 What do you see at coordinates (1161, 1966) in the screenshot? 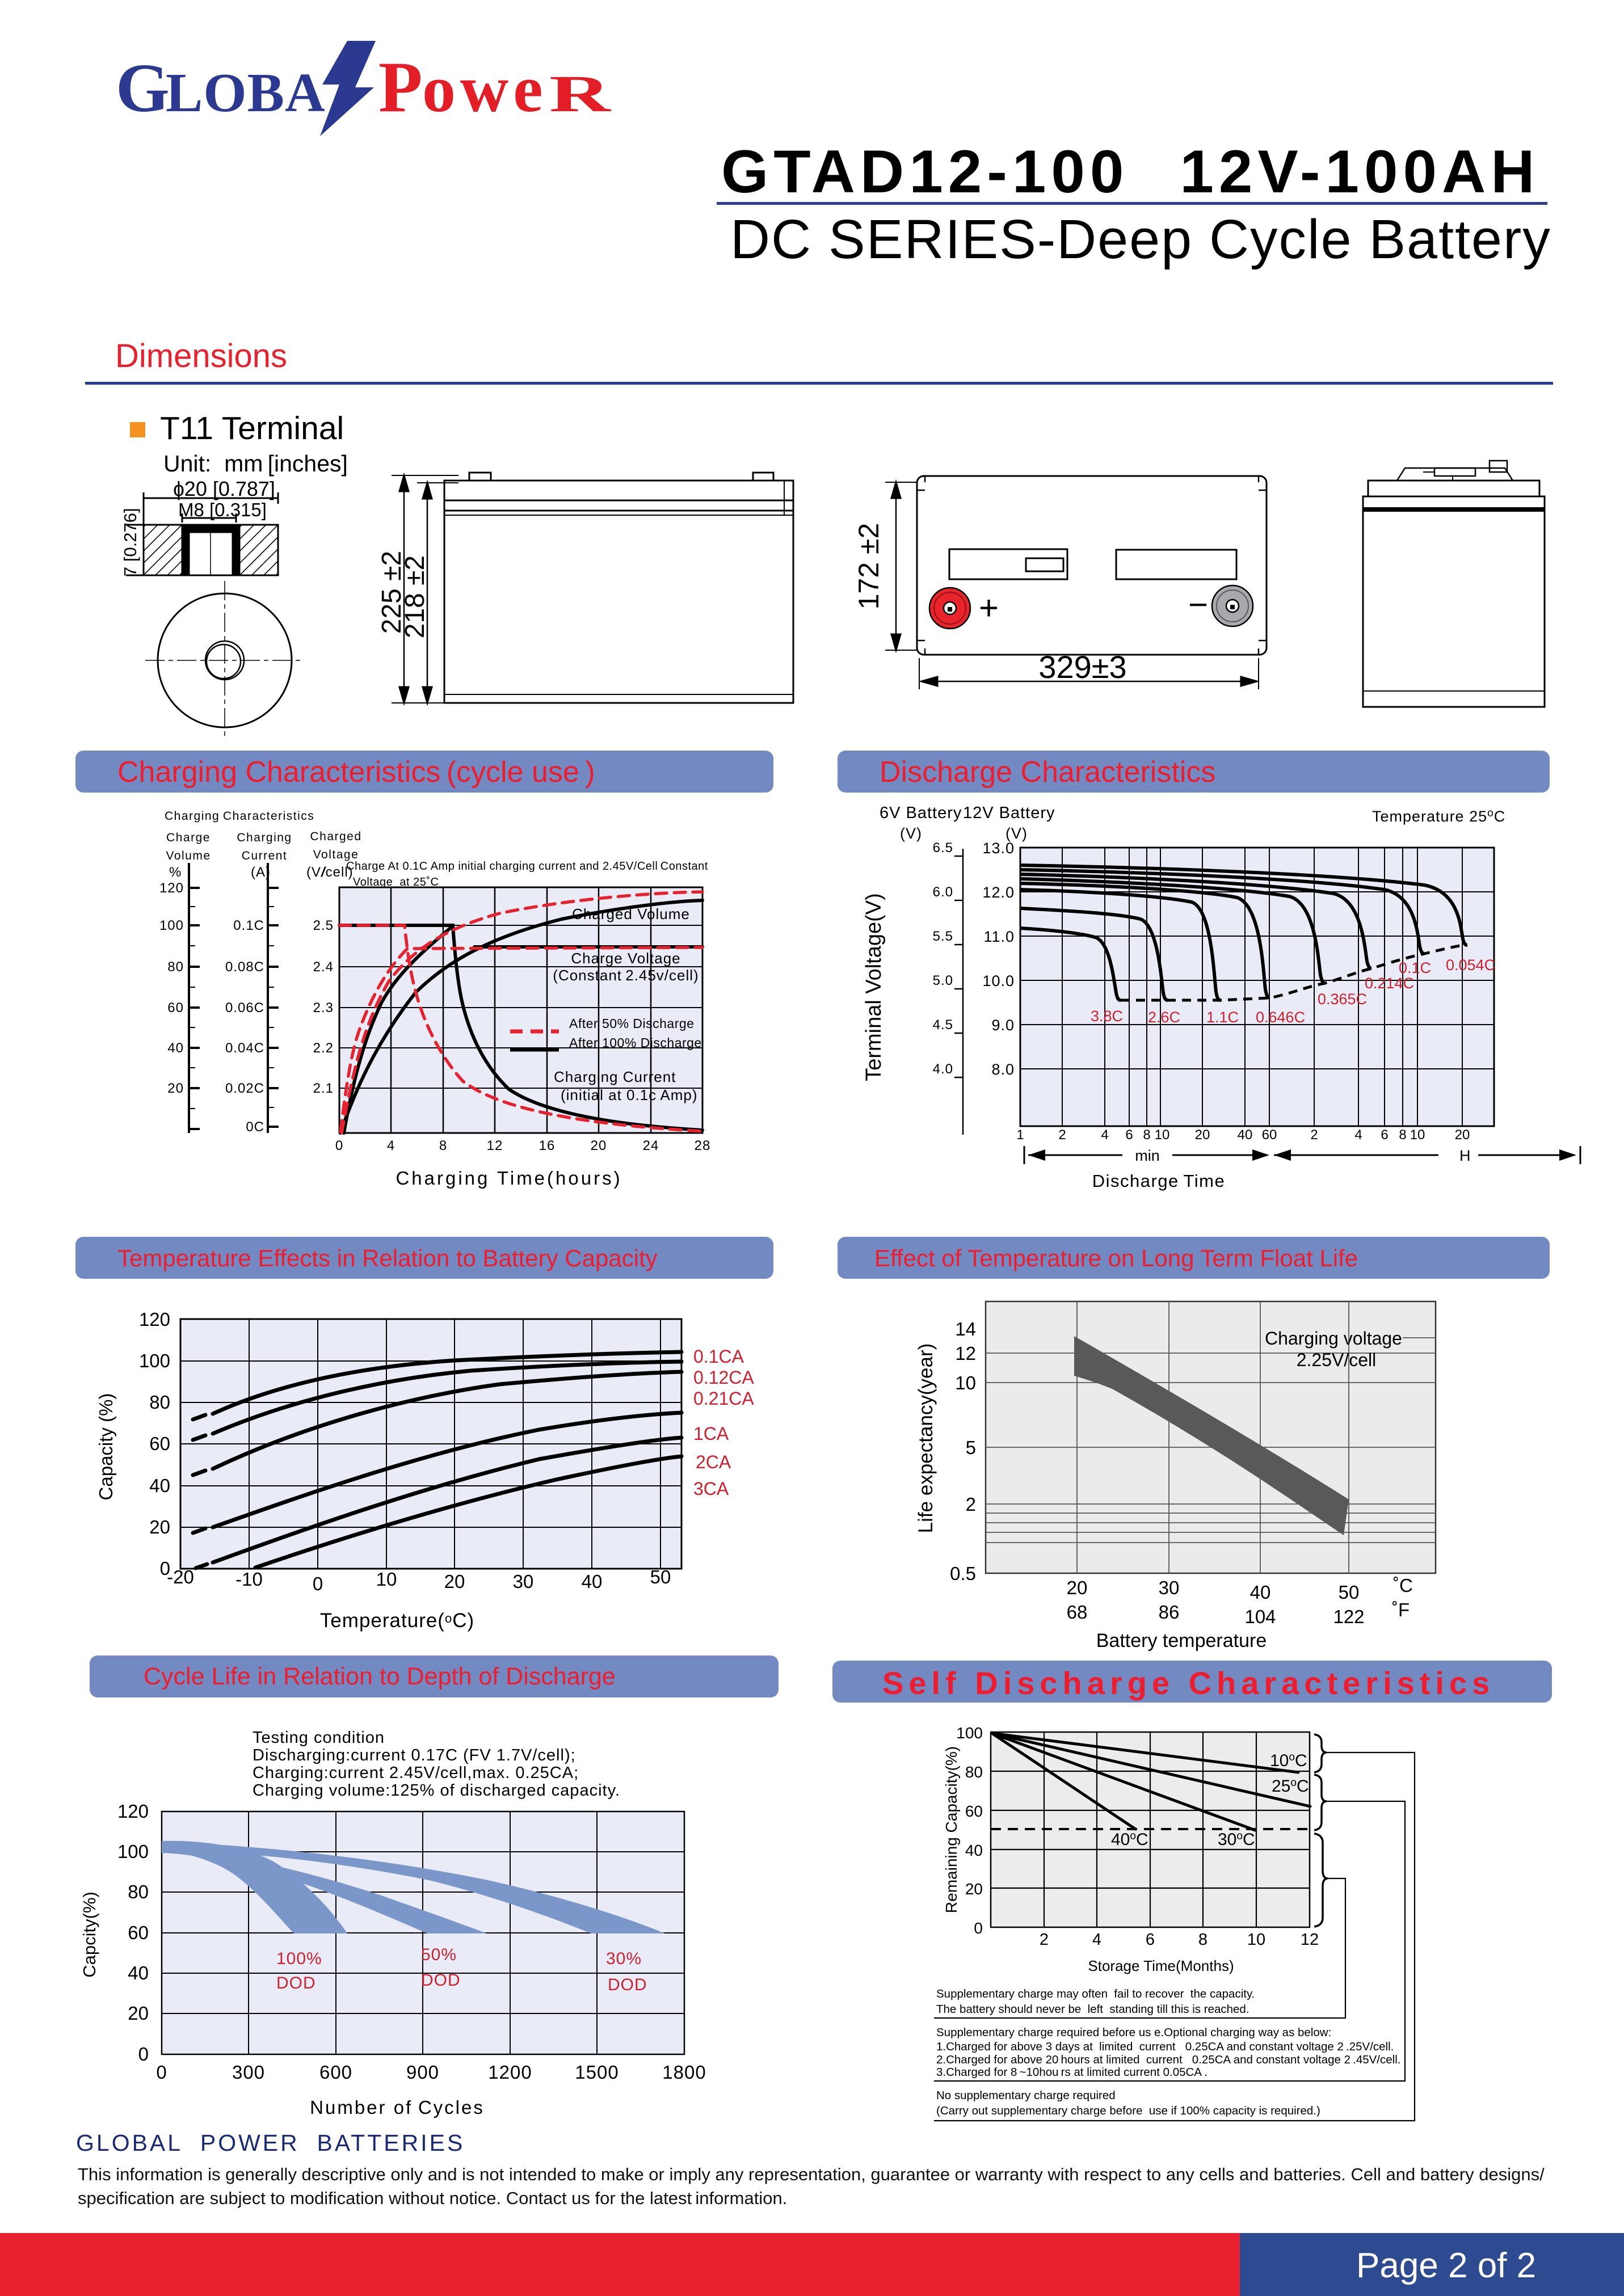
I see `svg-text: Storage Time(Months)` at bounding box center [1161, 1966].